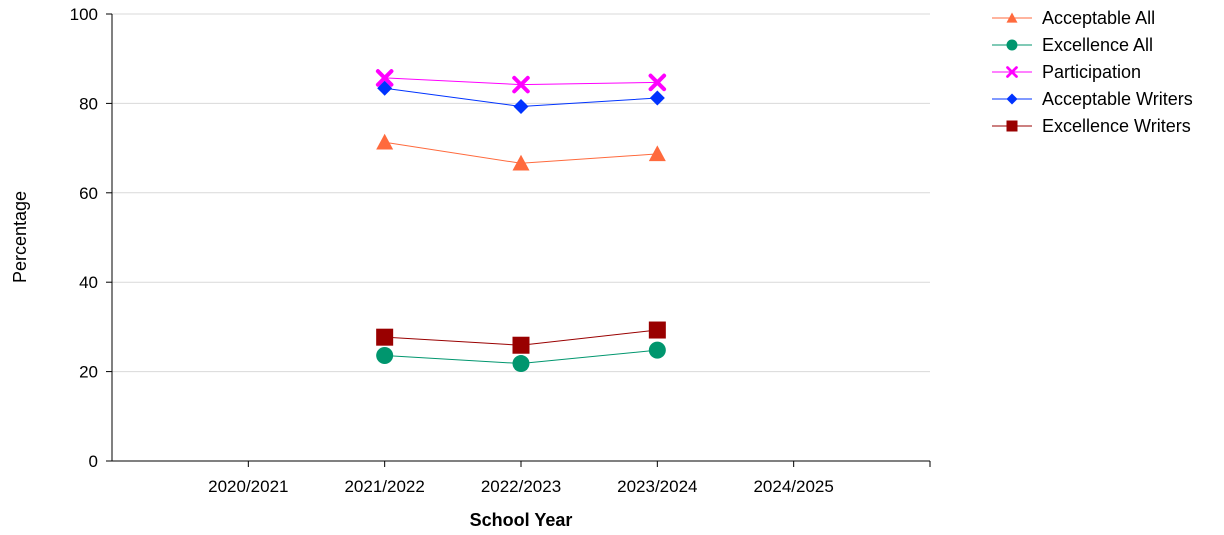  Describe the element at coordinates (521, 486) in the screenshot. I see `x-tick-label: 2022/2023` at that location.